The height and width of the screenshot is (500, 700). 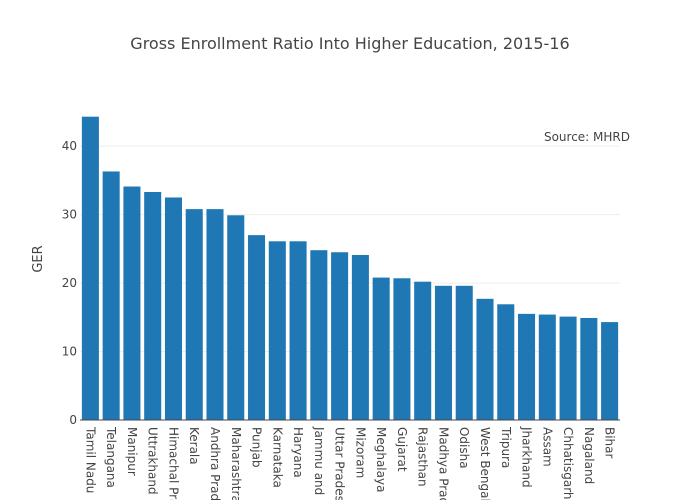 I want to click on x-tick-label: Mizoram, so click(x=360, y=452).